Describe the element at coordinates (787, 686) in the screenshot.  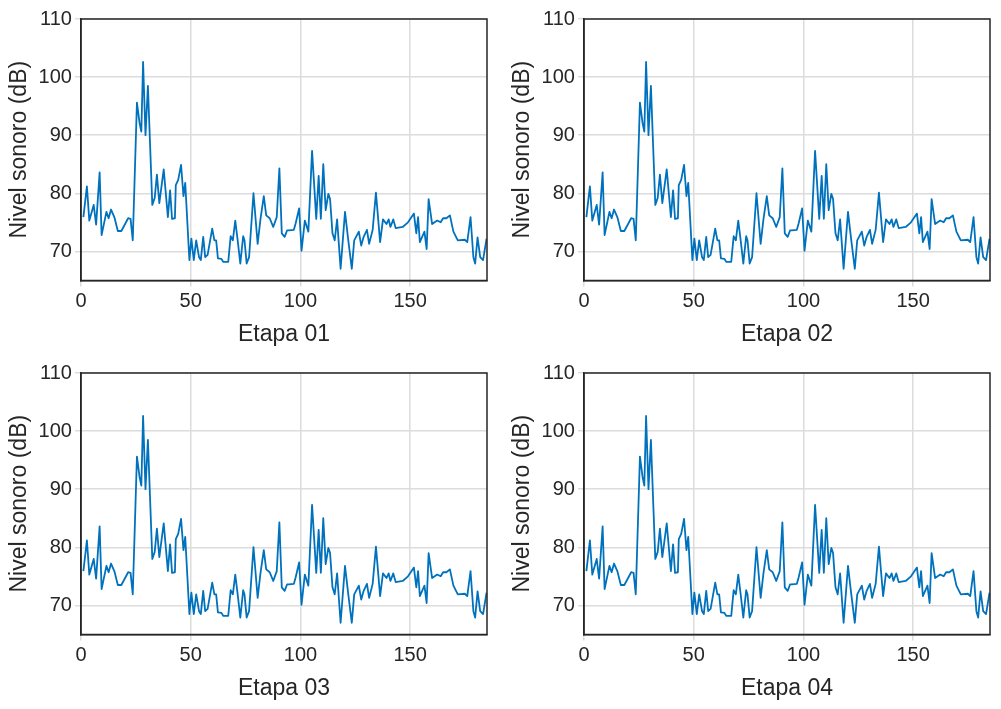
I see `x-axis-title: Etapa 04` at that location.